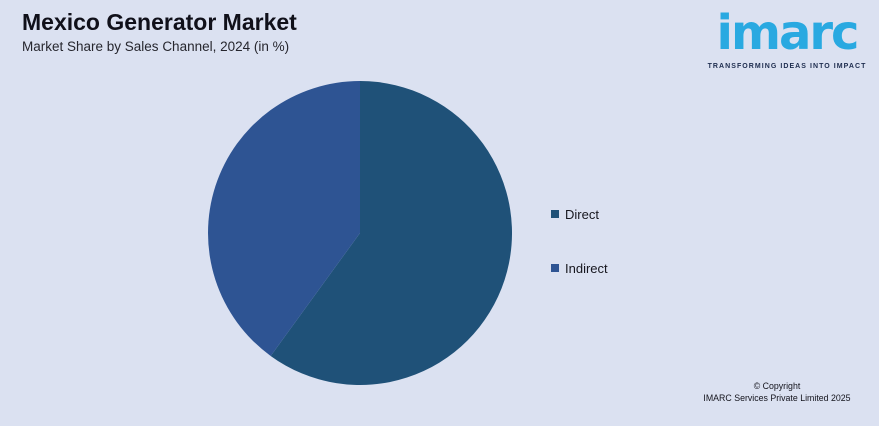  I want to click on imarc-tagline: TRANSFORMING IDEAS INTO IMPACT, so click(787, 66).